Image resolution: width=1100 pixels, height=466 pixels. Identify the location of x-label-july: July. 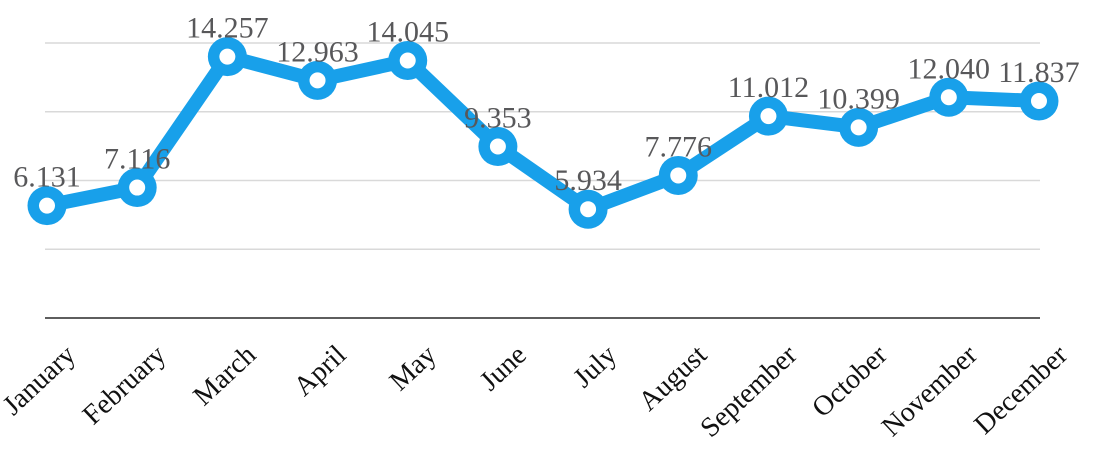
(595, 366).